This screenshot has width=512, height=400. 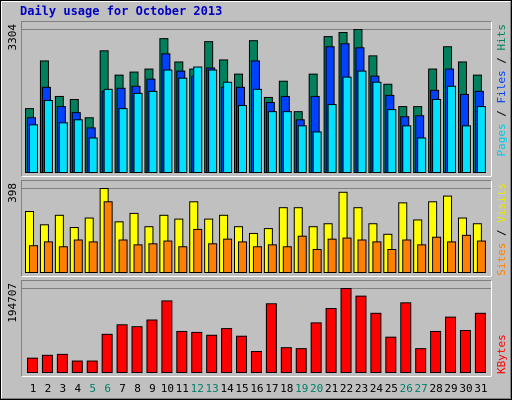 What do you see at coordinates (501, 86) in the screenshot?
I see `legend-entry: Files` at bounding box center [501, 86].